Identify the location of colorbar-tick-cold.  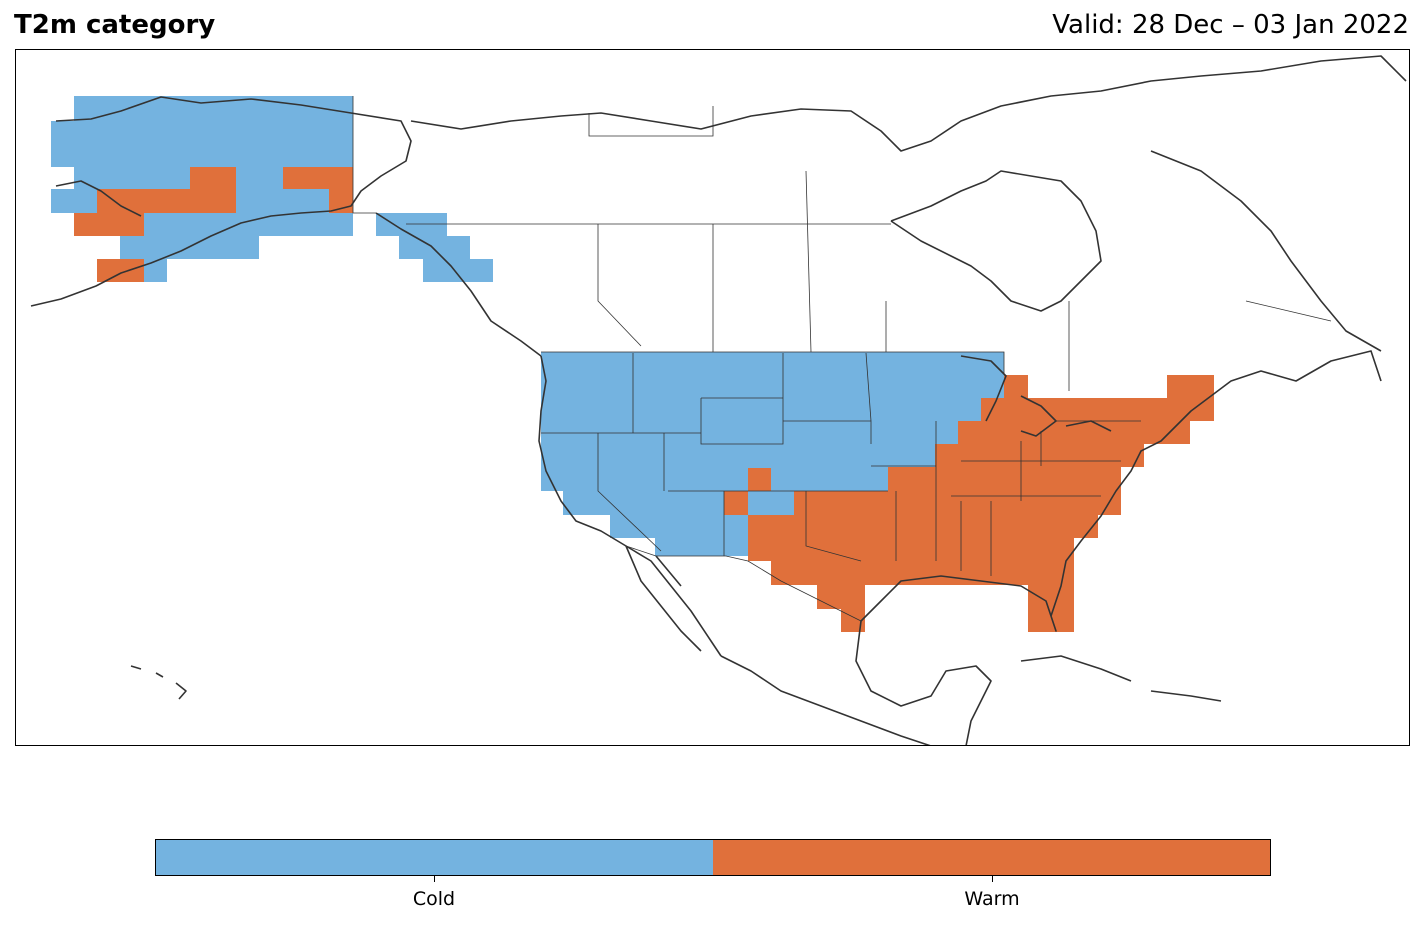
(434, 879).